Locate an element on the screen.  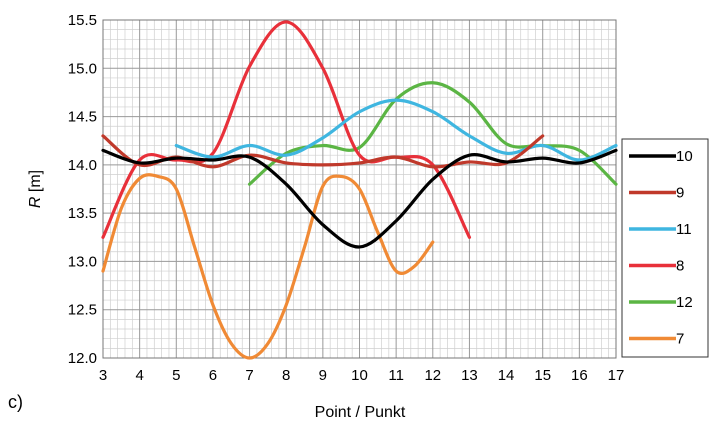
legend-label-8: 8 is located at coordinates (680, 266).